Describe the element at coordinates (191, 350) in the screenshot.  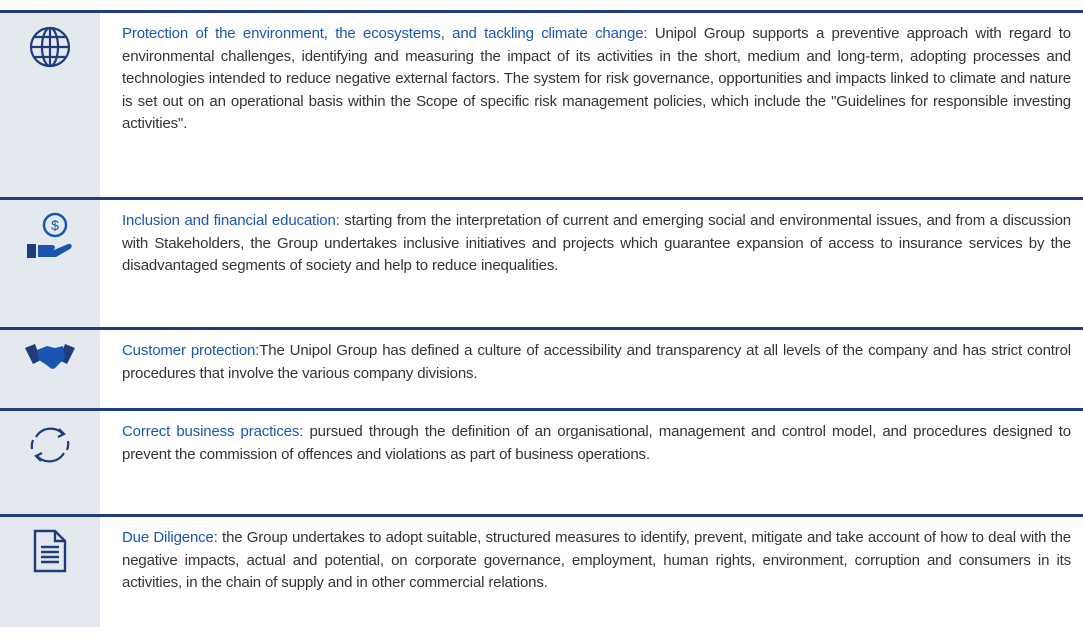
I see `heading: Customer protection:` at that location.